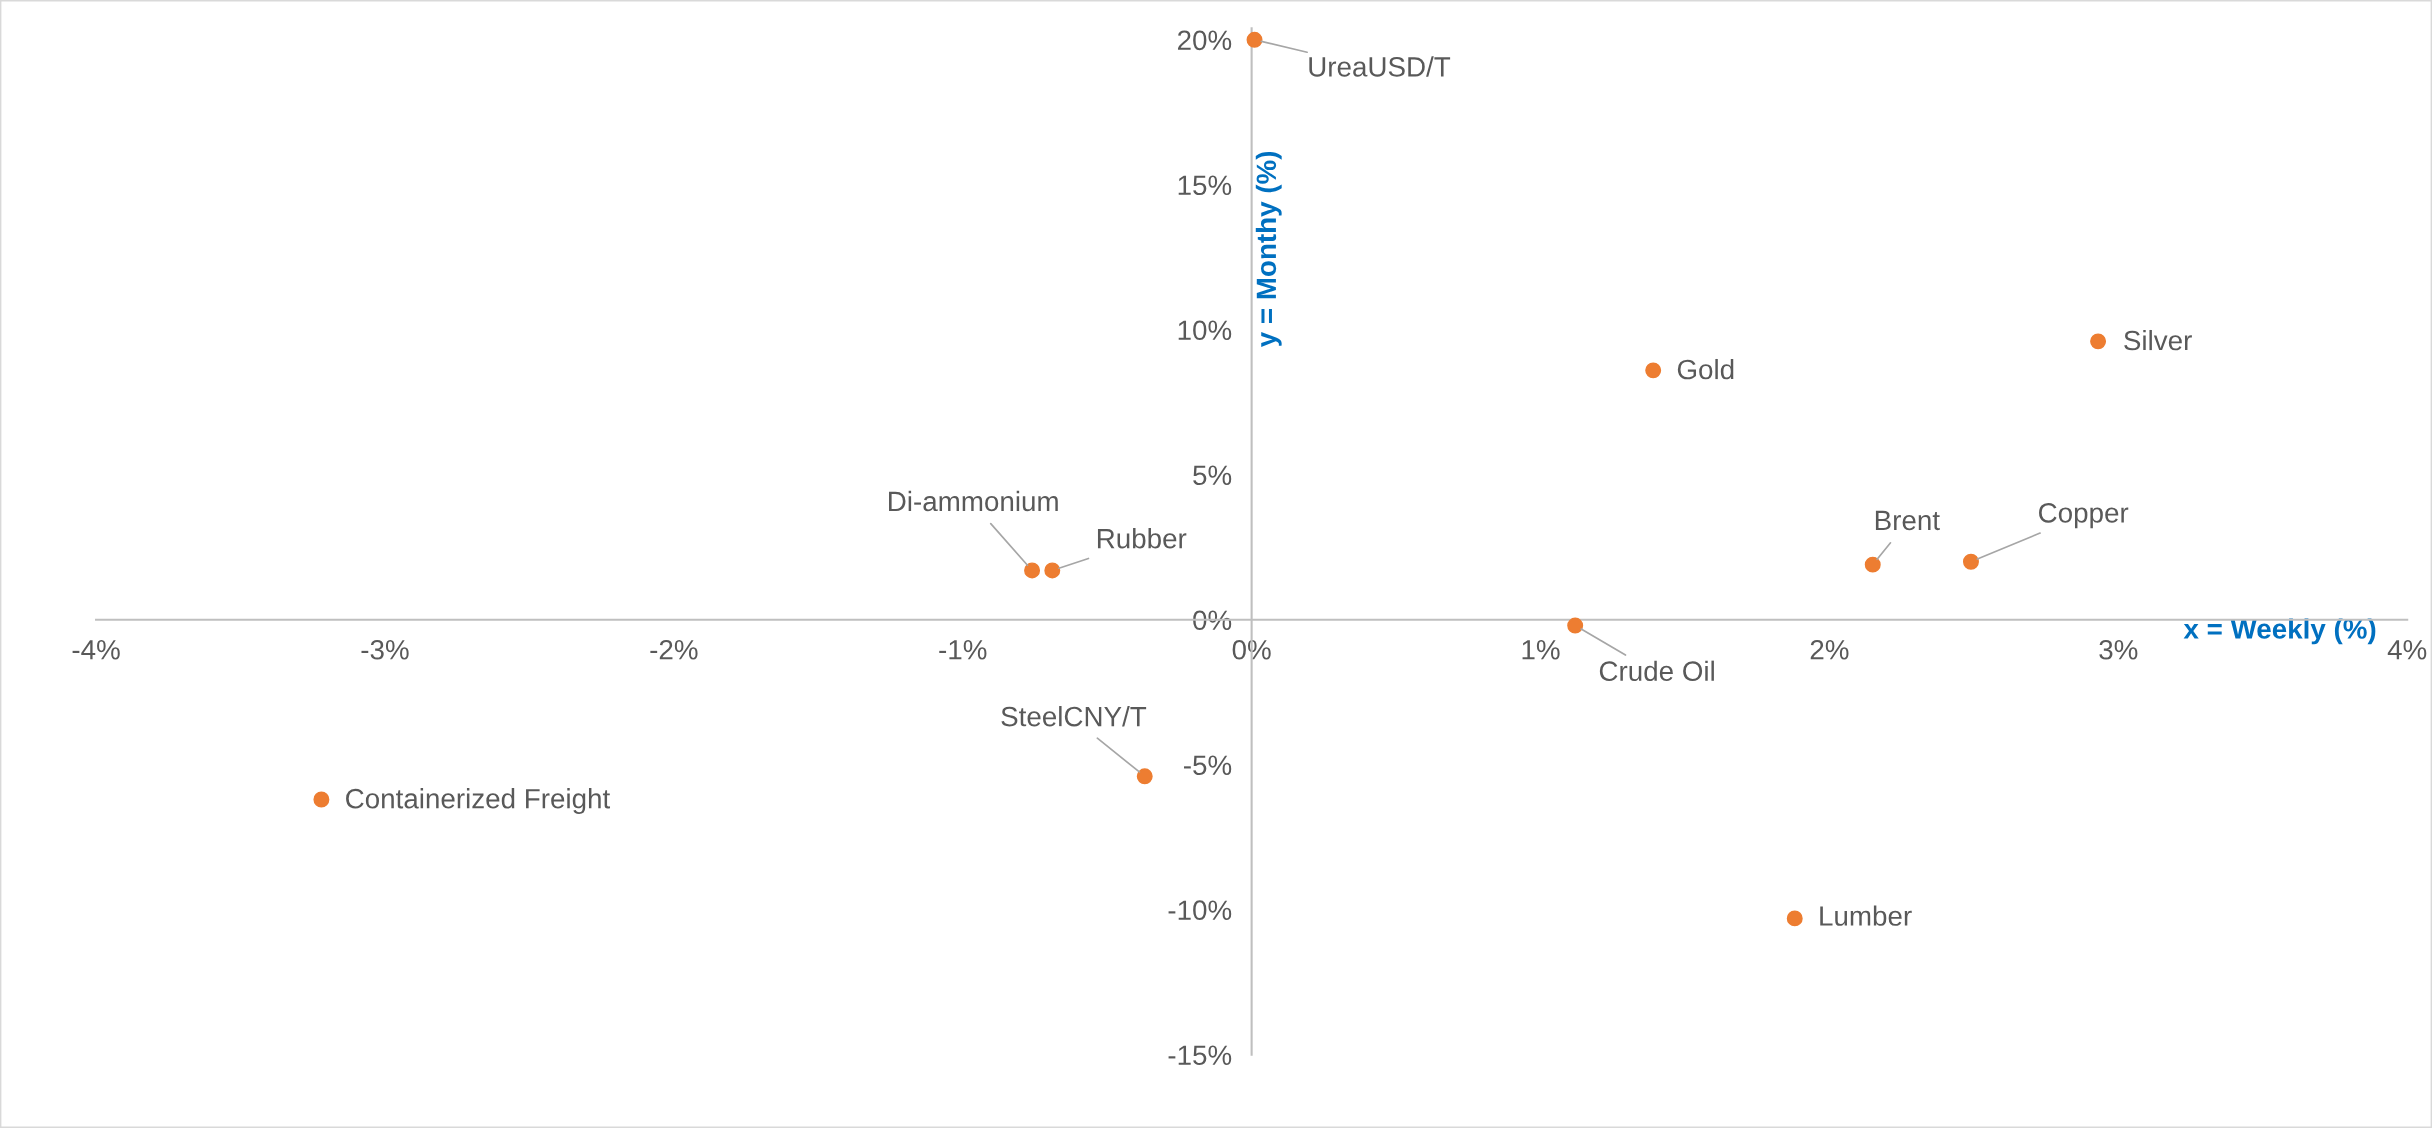  What do you see at coordinates (2118, 649) in the screenshot?
I see `x-tick-label: 3%` at bounding box center [2118, 649].